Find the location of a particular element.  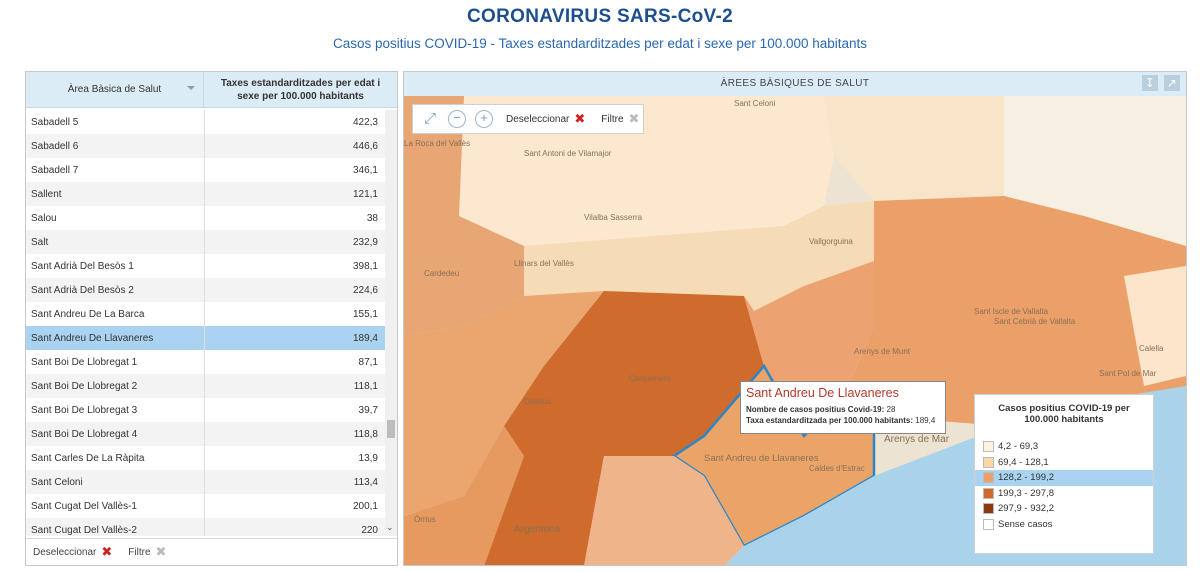

table-row: Sant Boi De Llobregat 1 87,1 is located at coordinates (205, 362).